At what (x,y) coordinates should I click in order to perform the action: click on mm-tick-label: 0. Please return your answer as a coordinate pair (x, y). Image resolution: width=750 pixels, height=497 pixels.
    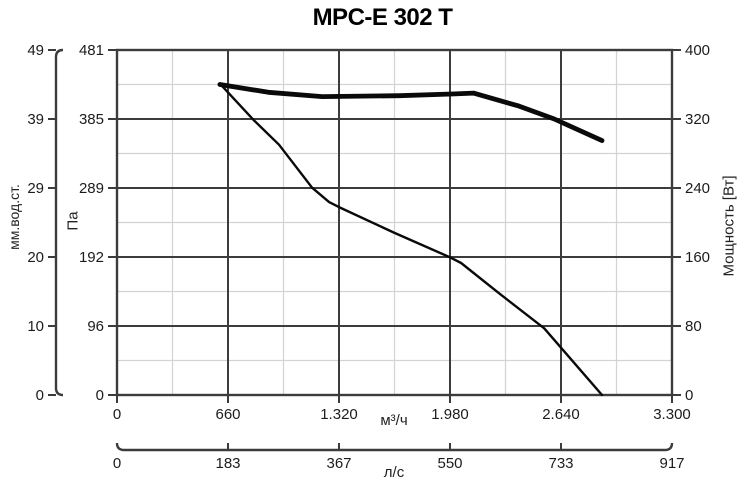
    Looking at the image, I should click on (40, 395).